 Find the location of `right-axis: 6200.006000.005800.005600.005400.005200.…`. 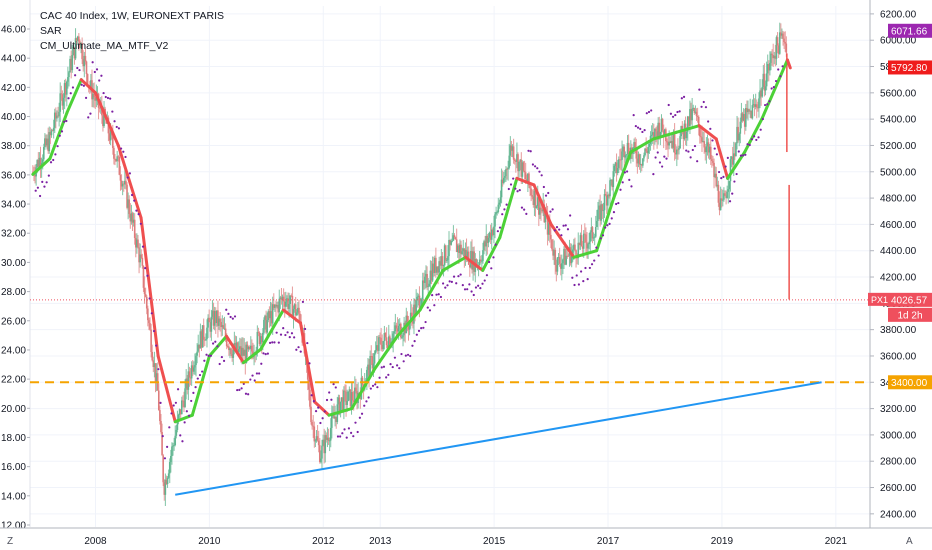

right-axis: 6200.006000.005800.005600.005400.005200.… is located at coordinates (900, 264).